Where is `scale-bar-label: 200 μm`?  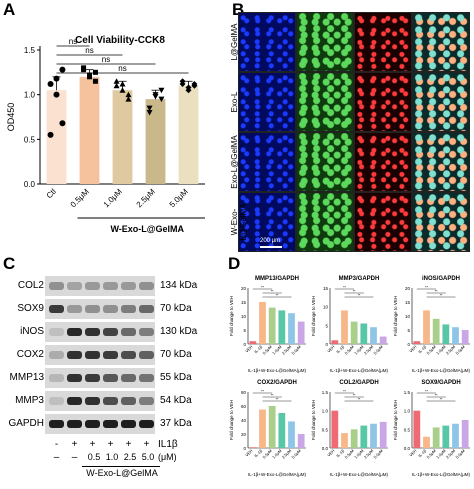
scale-bar-label: 200 μm is located at coordinates (270, 241).